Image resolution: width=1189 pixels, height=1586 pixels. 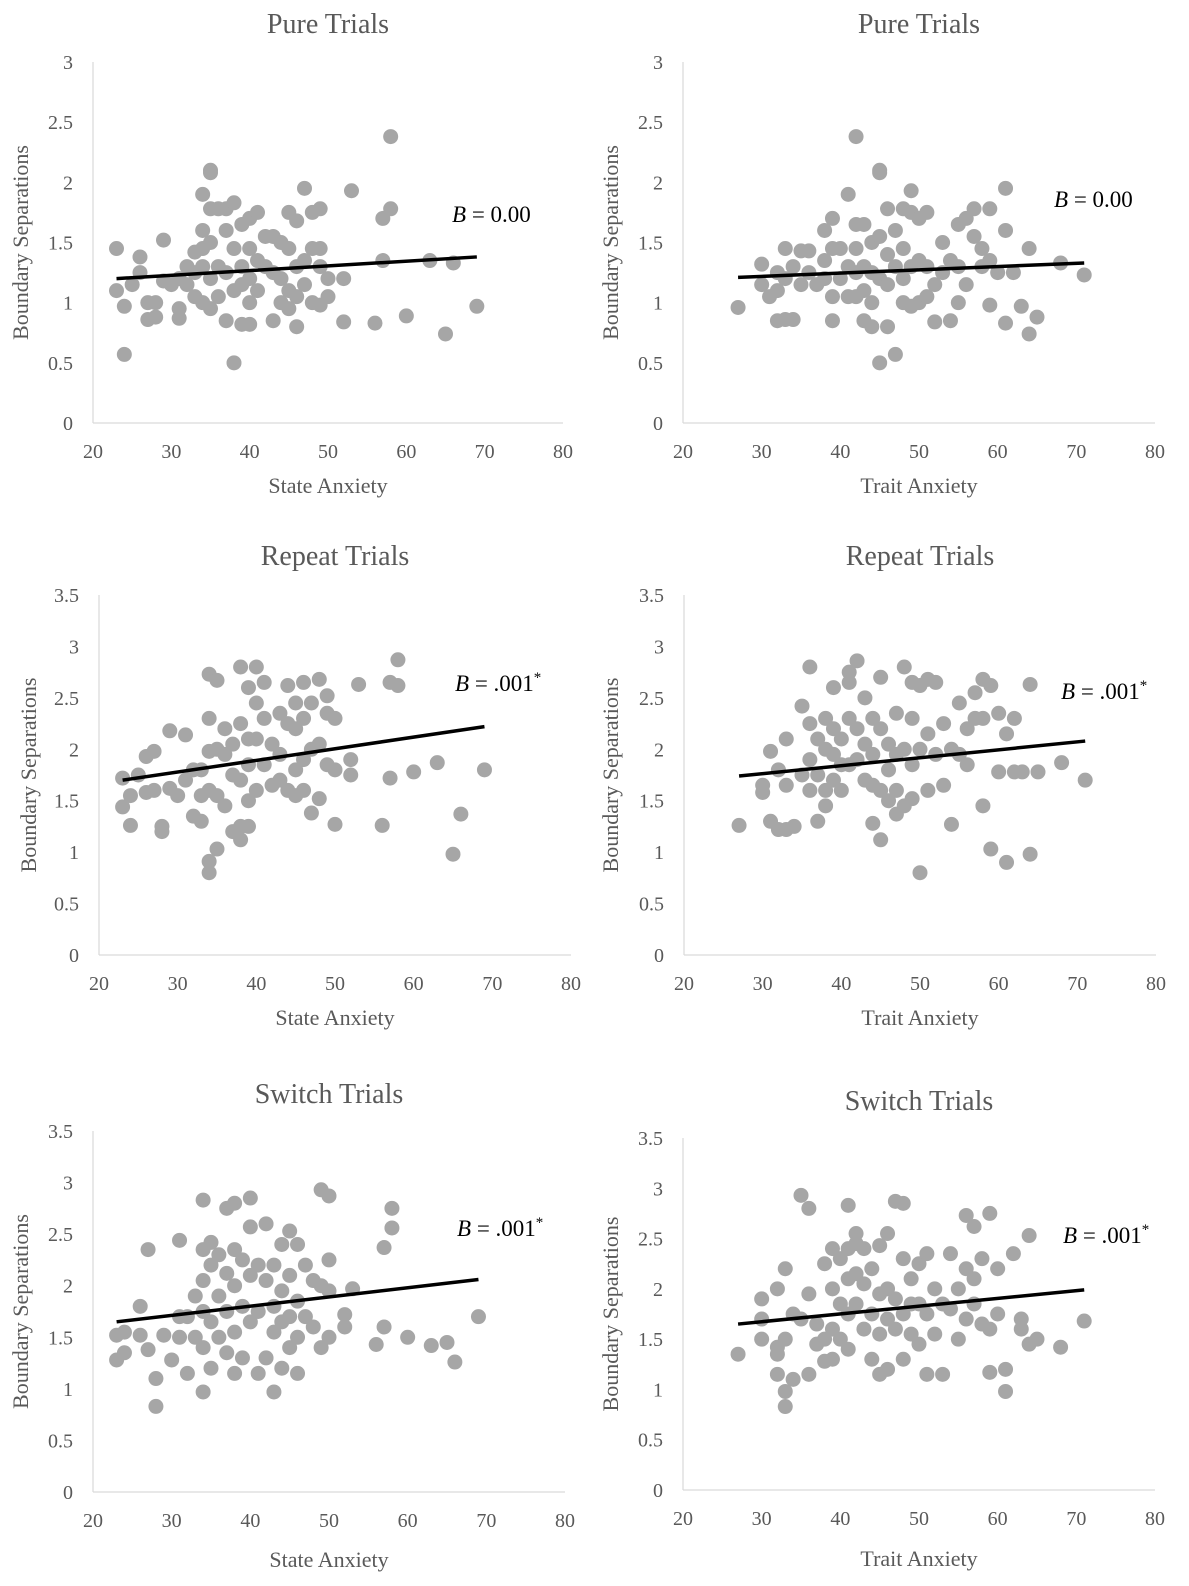 What do you see at coordinates (998, 1519) in the screenshot?
I see `x-tick-label: 60` at bounding box center [998, 1519].